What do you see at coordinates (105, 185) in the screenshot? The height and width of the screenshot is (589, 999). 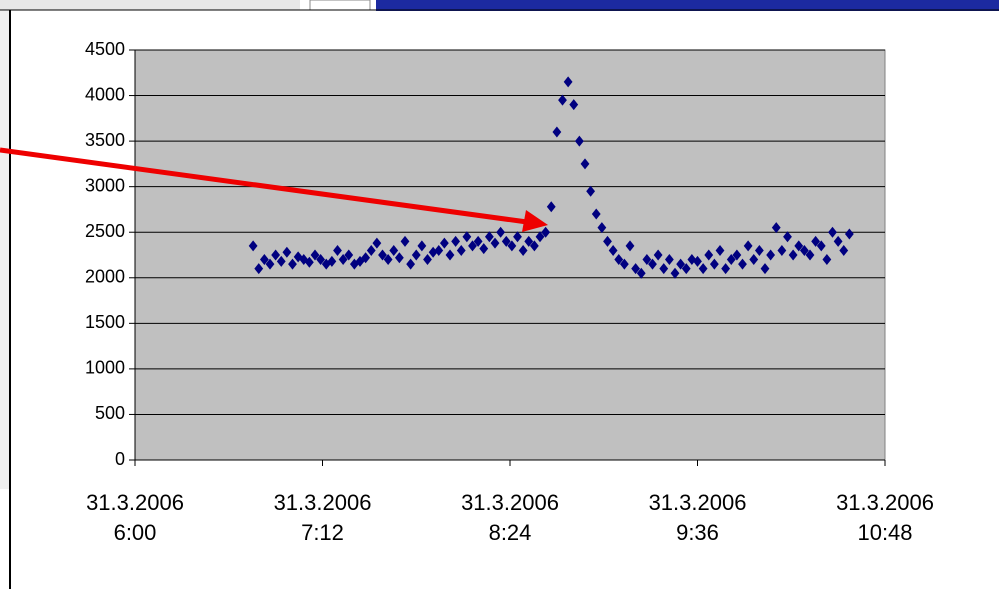 I see `y-tick-label: 3000` at bounding box center [105, 185].